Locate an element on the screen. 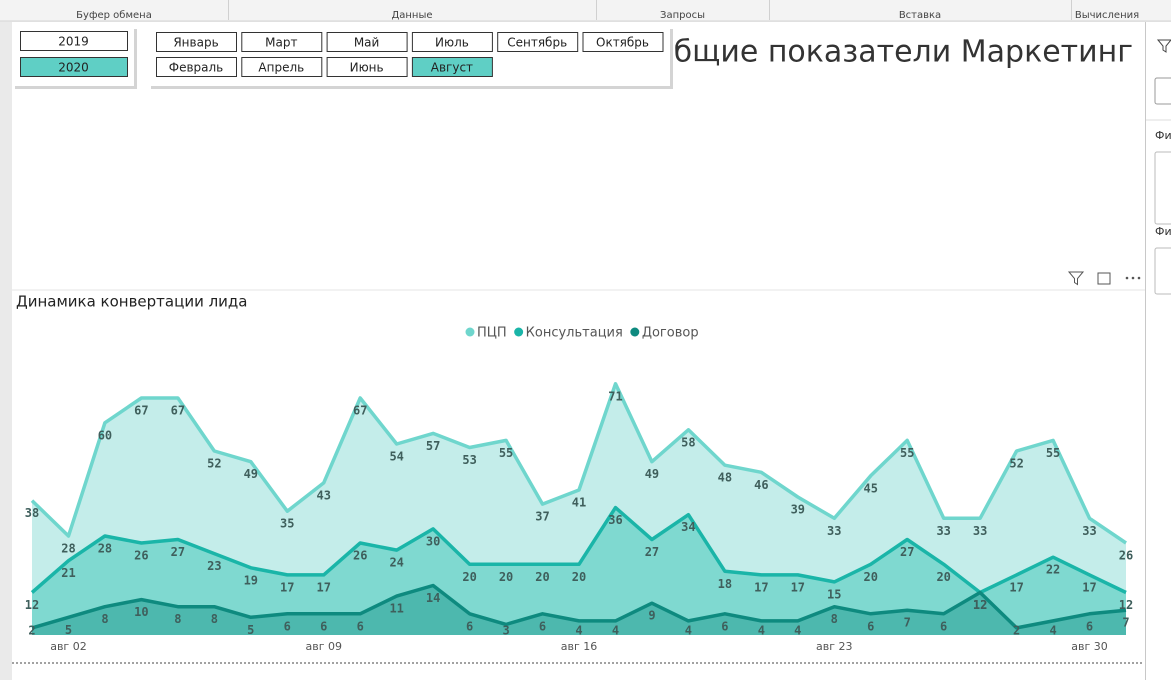 Image resolution: width=1171 pixels, height=680 pixels. data-label: 7 is located at coordinates (1125, 623).